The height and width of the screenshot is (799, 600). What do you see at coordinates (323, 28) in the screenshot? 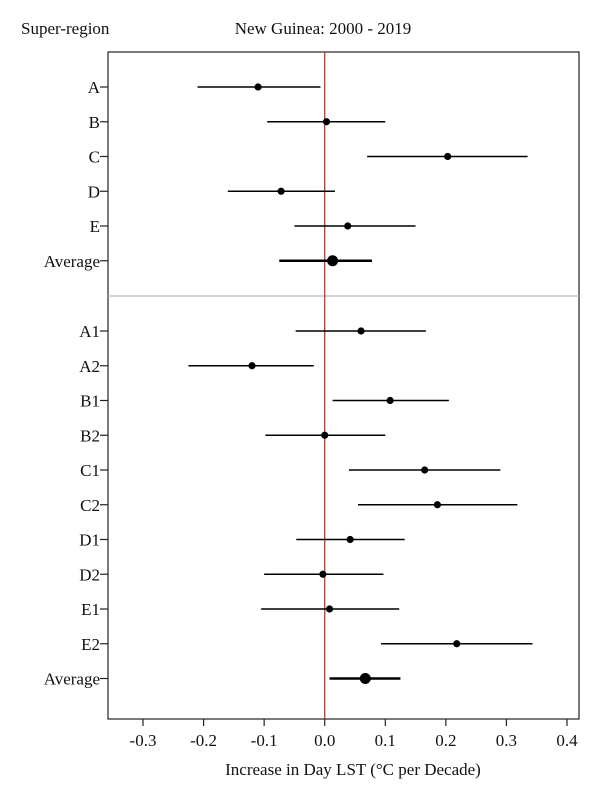
I see `chart-title: New Guinea: 2000 - 2019` at bounding box center [323, 28].